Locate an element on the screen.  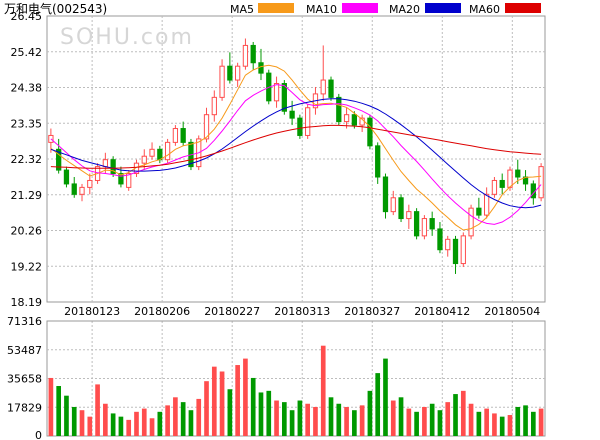
legend-swatch-ma20 is located at coordinates (443, 8).